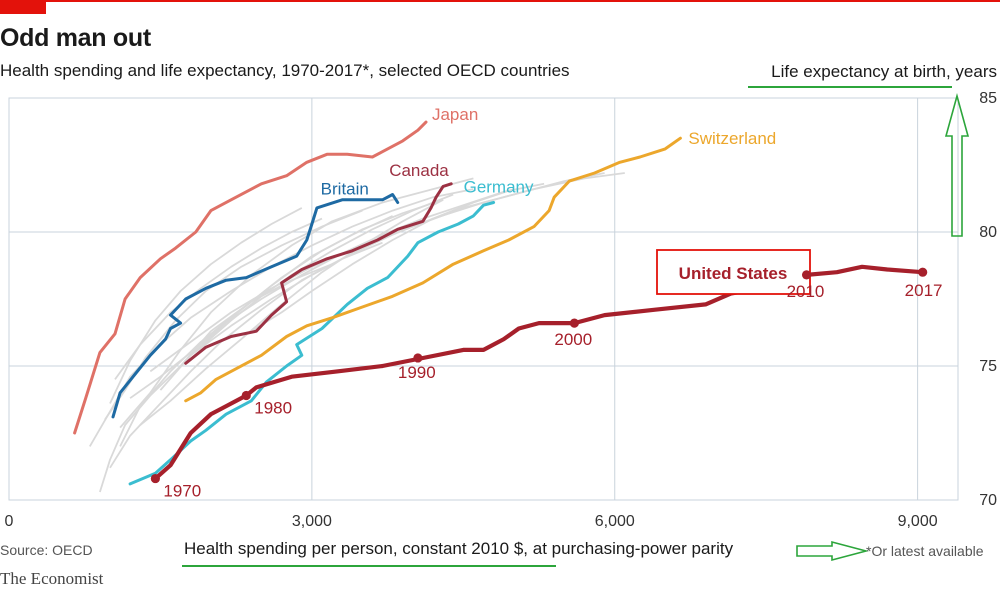  Describe the element at coordinates (419, 170) in the screenshot. I see `series-label-canada: Canada` at that location.